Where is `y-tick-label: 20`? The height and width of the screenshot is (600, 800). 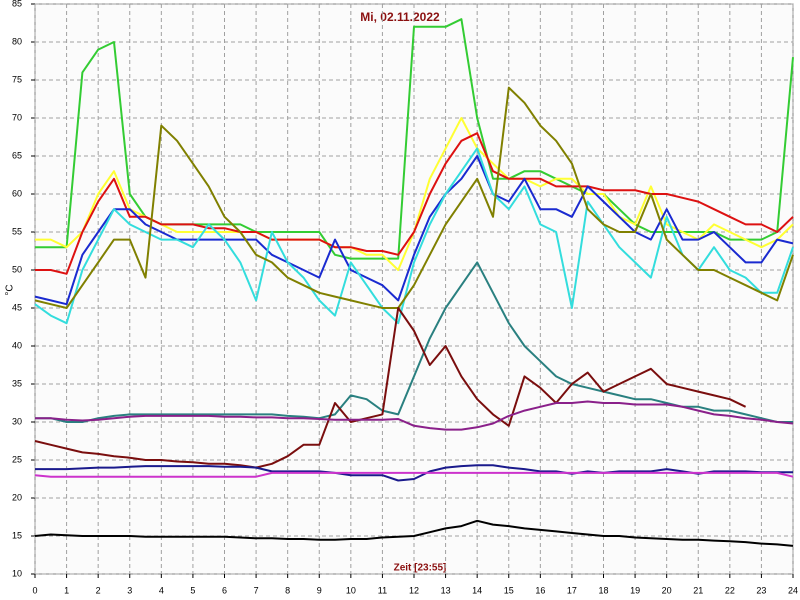 y-tick-label: 20 is located at coordinates (17, 497).